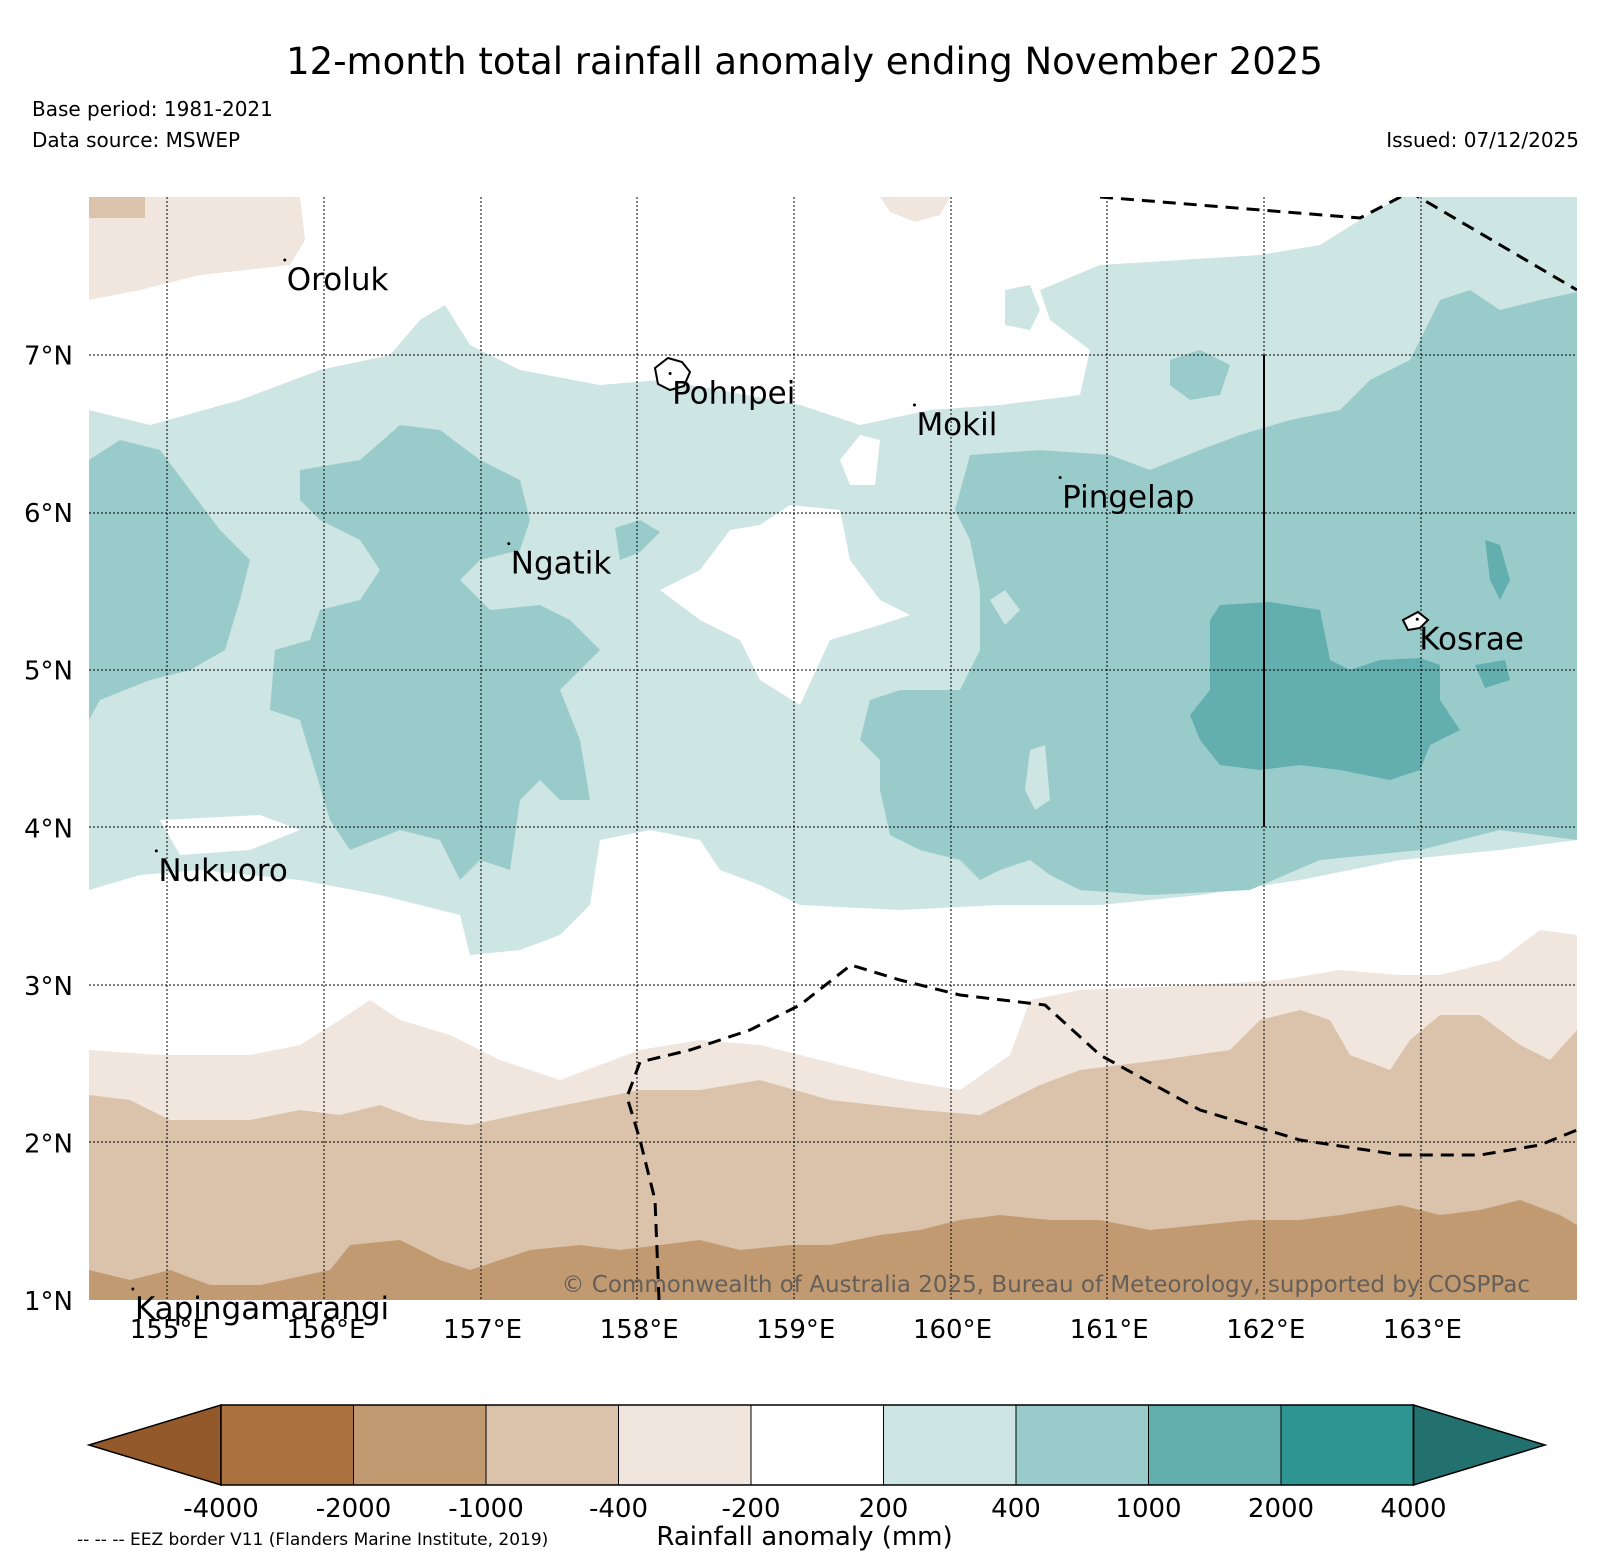 This screenshot has height=1563, width=1609. What do you see at coordinates (1022, 307) in the screenshot?
I see `wet-islet-north` at bounding box center [1022, 307].